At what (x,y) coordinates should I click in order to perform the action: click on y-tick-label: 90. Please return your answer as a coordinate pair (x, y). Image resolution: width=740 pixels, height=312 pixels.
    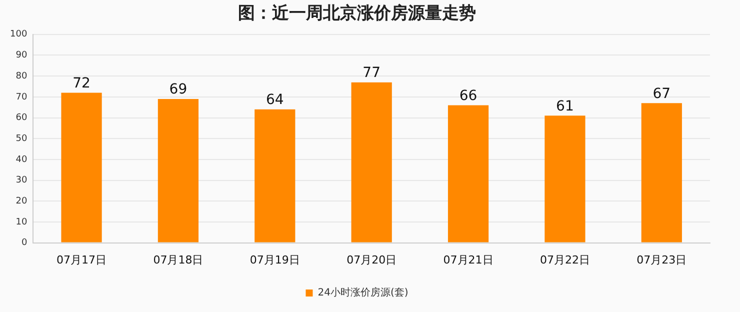
    Looking at the image, I should click on (22, 55).